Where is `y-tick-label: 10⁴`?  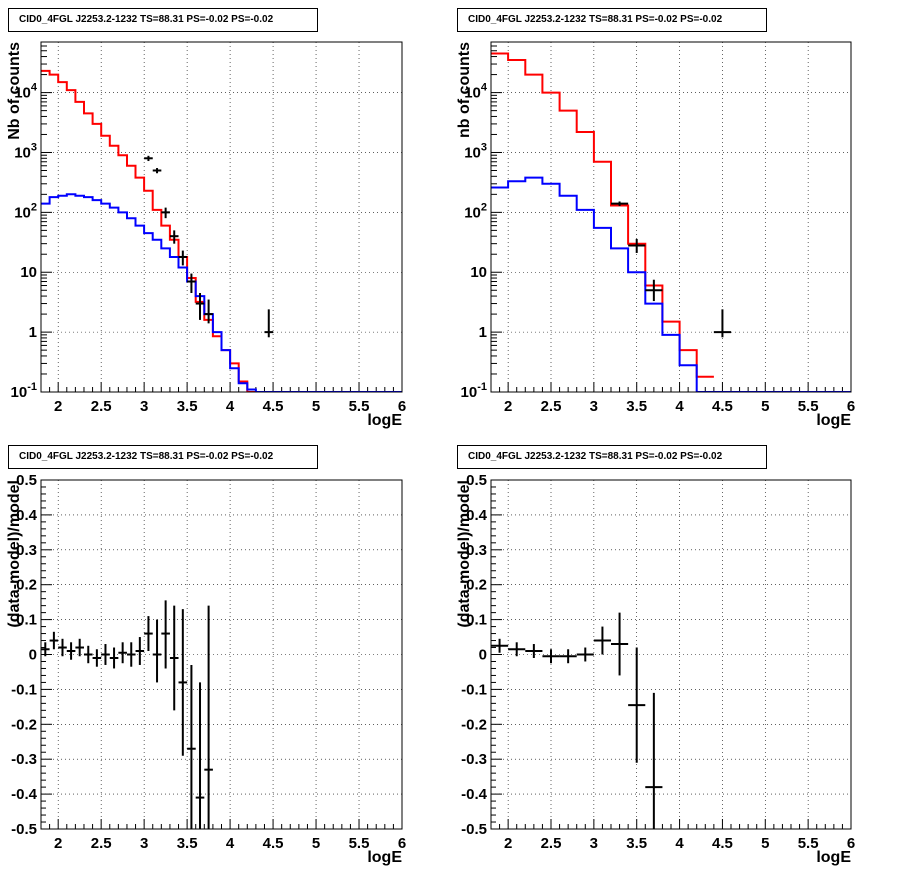 y-tick-label: 10⁴ is located at coordinates (476, 92).